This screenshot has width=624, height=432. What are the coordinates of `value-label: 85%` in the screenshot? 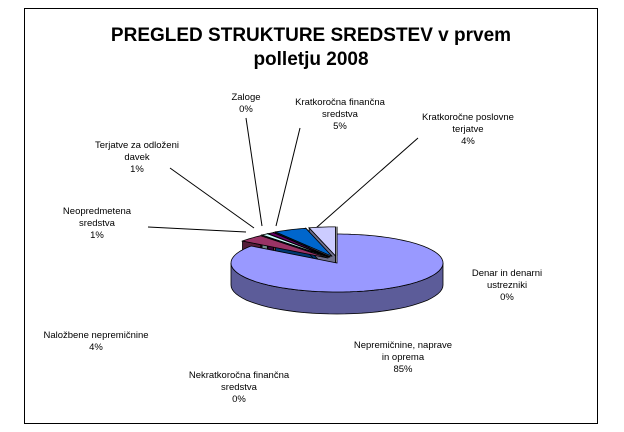 It's located at (403, 369).